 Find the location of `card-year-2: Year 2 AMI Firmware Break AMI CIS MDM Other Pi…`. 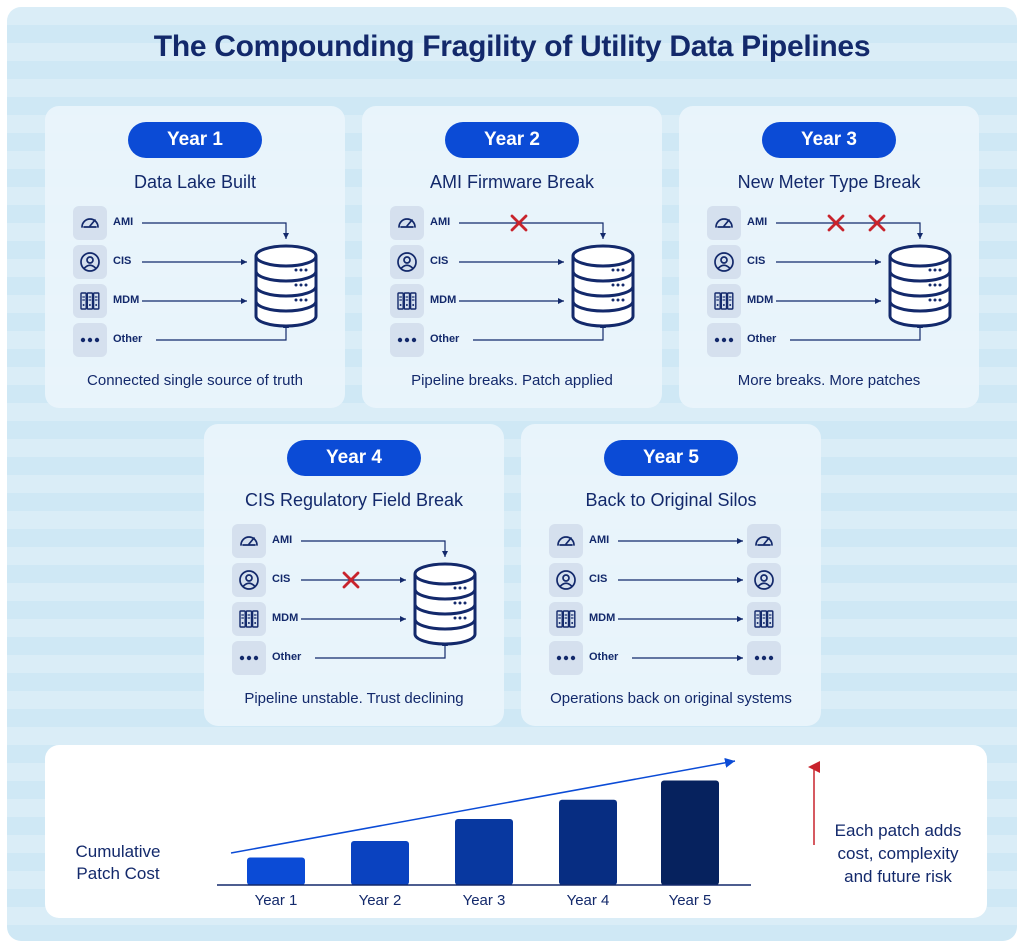

card-year-2: Year 2 AMI Firmware Break AMI CIS MDM Other Pi… is located at coordinates (512, 257).